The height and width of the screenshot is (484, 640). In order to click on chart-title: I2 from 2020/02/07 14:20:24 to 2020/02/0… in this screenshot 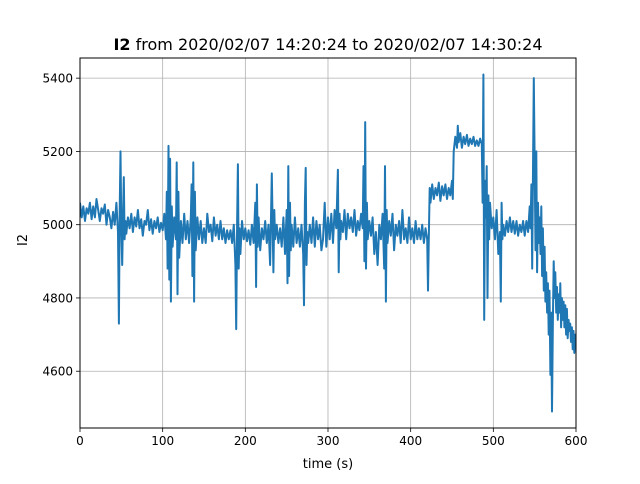, I will do `click(327, 44)`.